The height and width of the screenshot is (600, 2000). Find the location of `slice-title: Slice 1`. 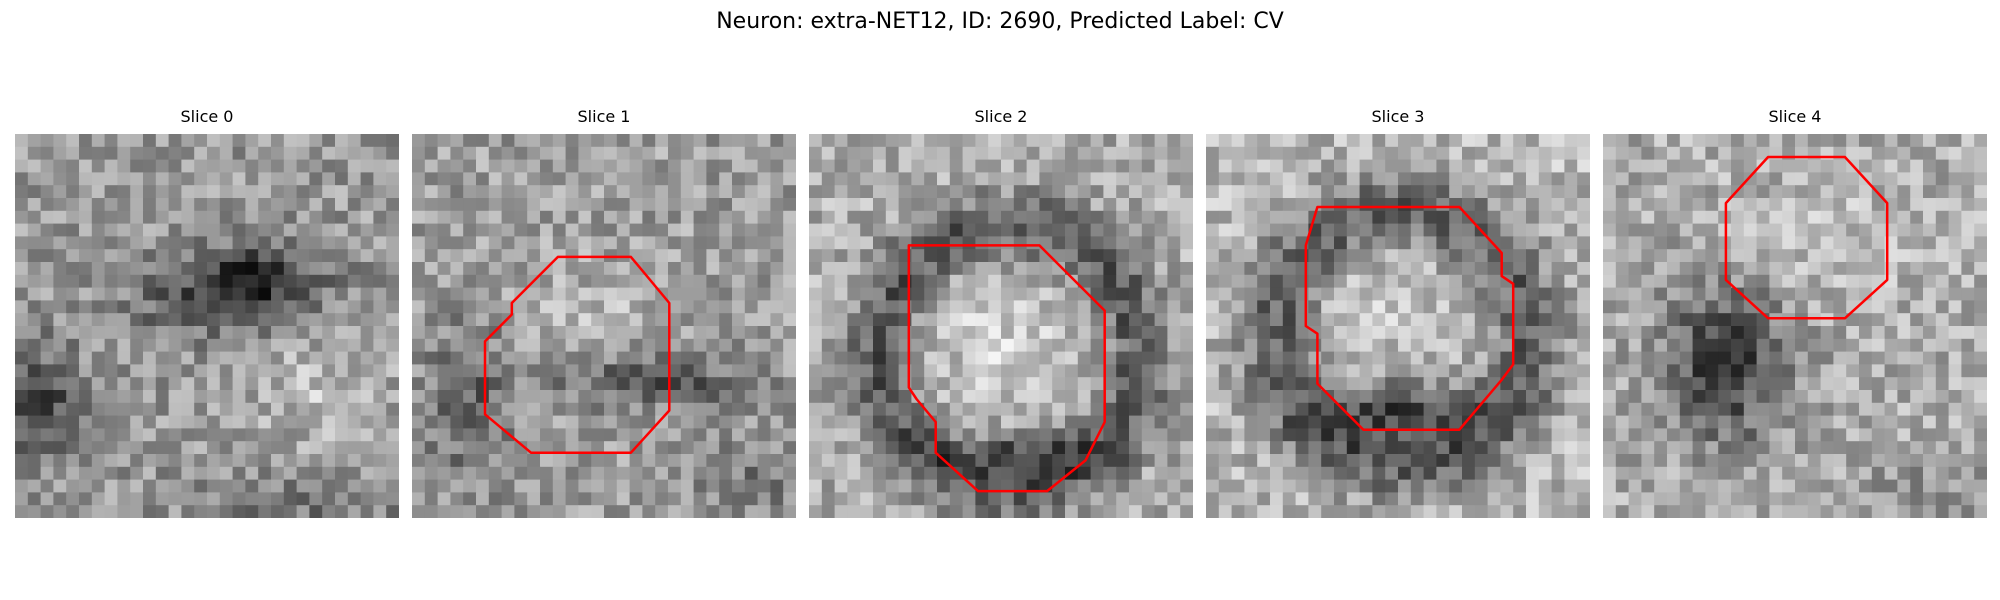

slice-title: Slice 1 is located at coordinates (604, 116).